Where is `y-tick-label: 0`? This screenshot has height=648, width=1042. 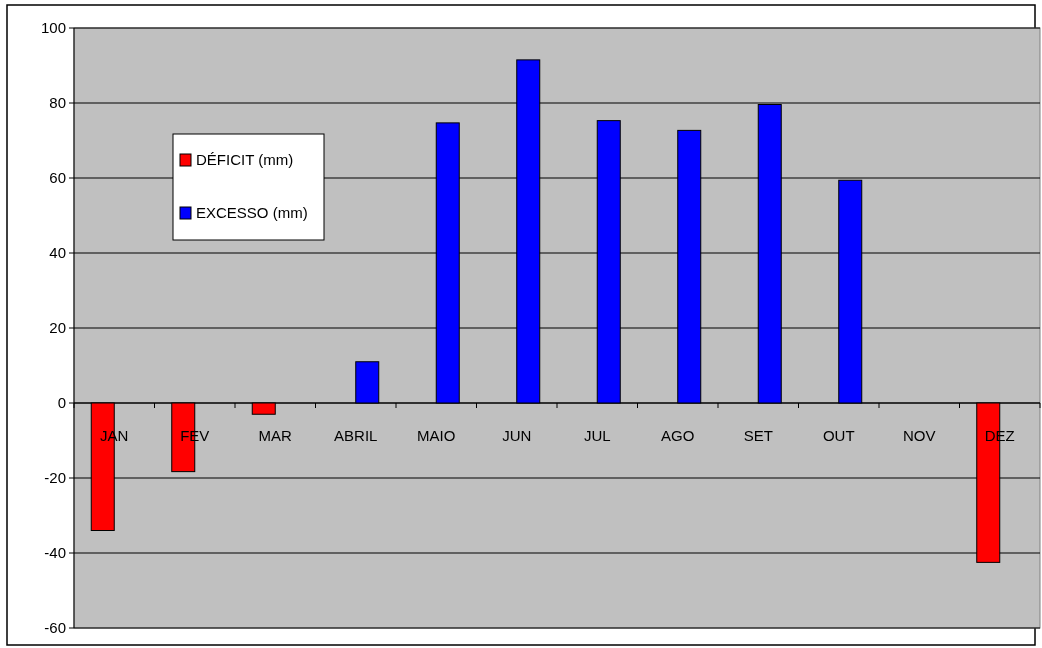
y-tick-label: 0 is located at coordinates (61, 403).